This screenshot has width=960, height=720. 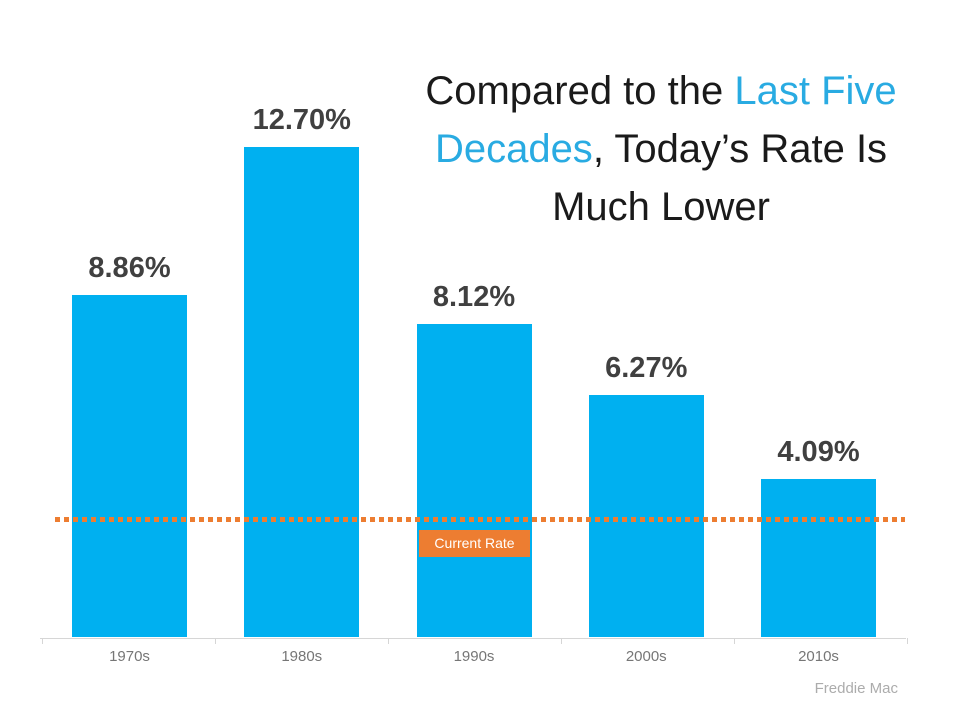 What do you see at coordinates (818, 452) in the screenshot?
I see `value-label-2010s: 4.09%` at bounding box center [818, 452].